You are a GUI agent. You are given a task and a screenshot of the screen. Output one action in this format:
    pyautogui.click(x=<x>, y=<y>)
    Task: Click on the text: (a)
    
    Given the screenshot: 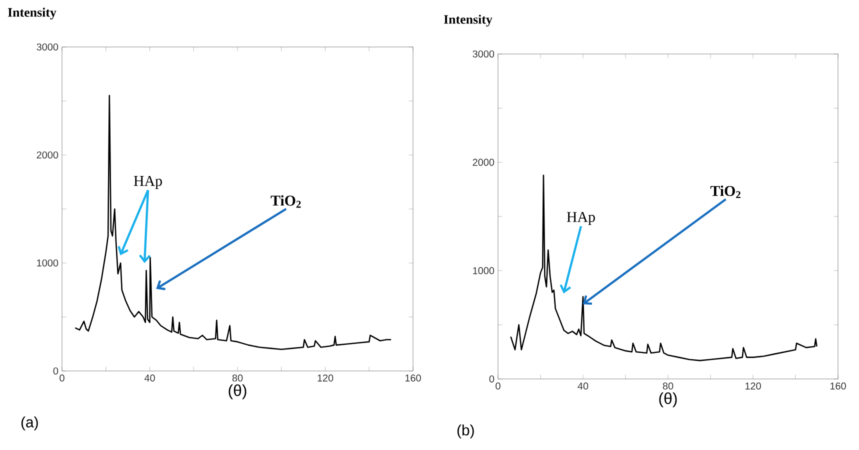 What is the action you would take?
    pyautogui.click(x=29, y=423)
    